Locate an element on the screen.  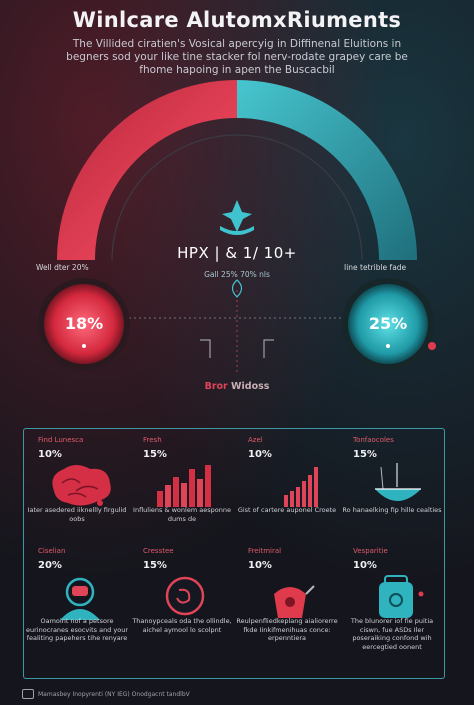
card-title: Fresh is located at coordinates (152, 440).